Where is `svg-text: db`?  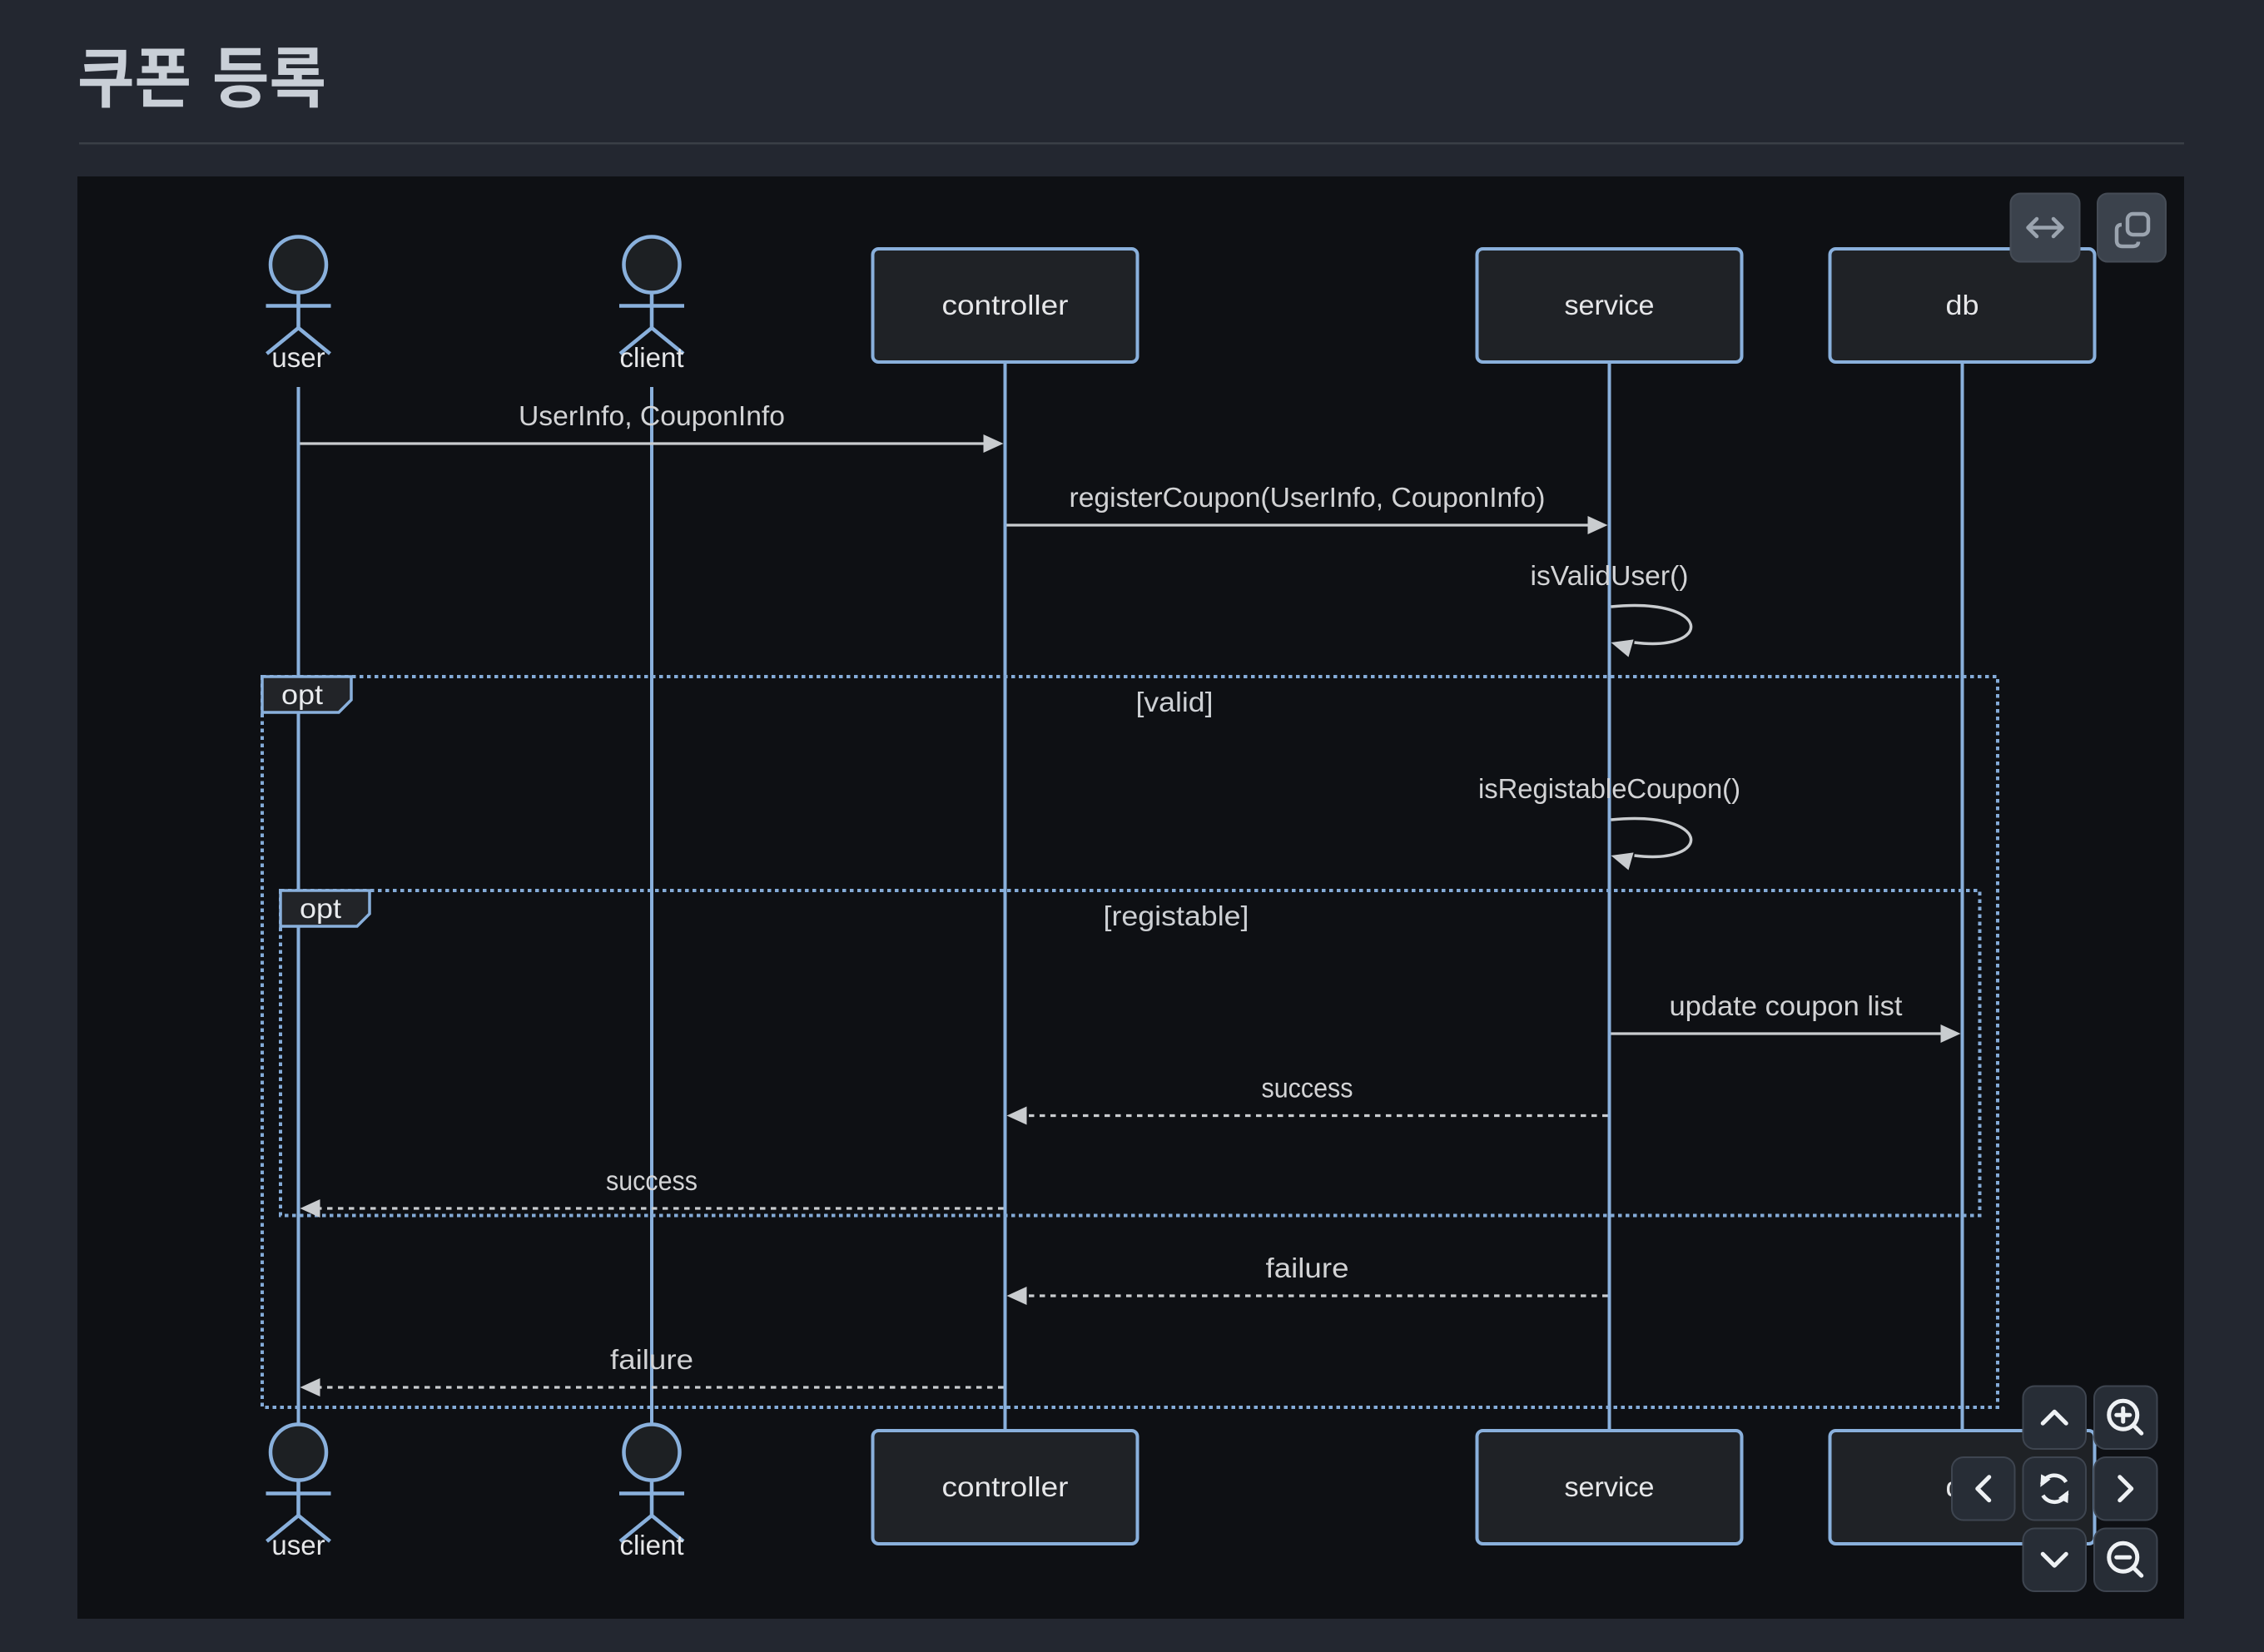 svg-text: db is located at coordinates (1962, 305).